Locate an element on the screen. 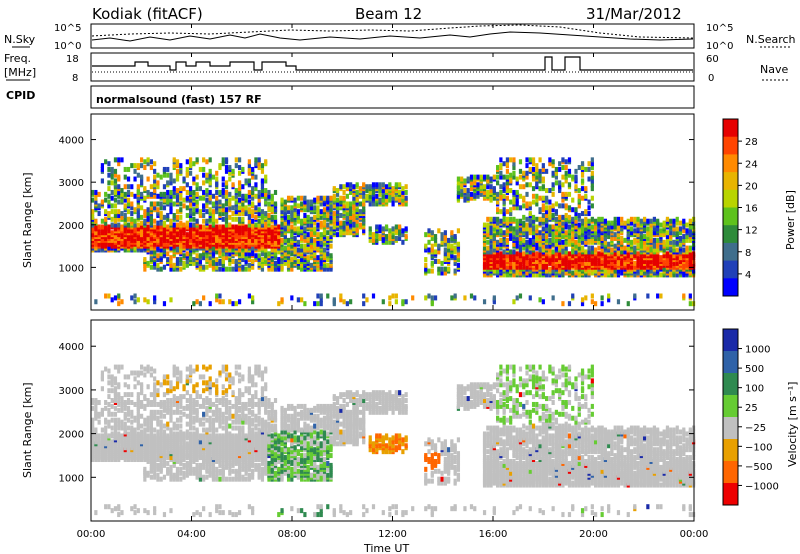 The image size is (800, 554). nsearch-label: N.Search is located at coordinates (771, 39).